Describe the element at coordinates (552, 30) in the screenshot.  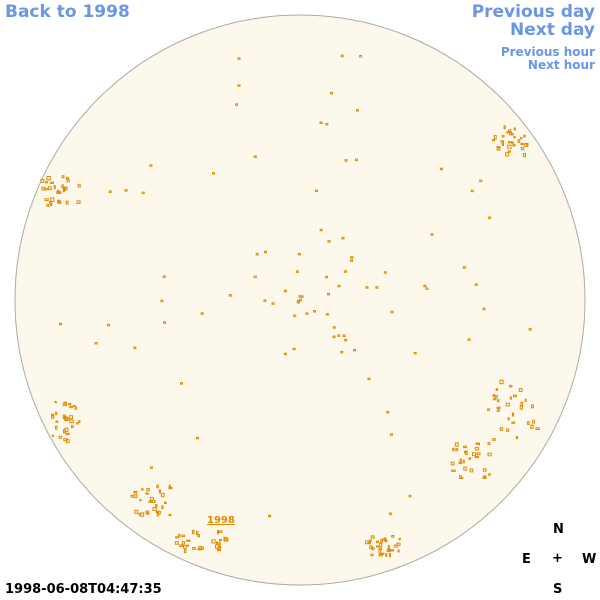
I see `next-day-link: Next day` at that location.